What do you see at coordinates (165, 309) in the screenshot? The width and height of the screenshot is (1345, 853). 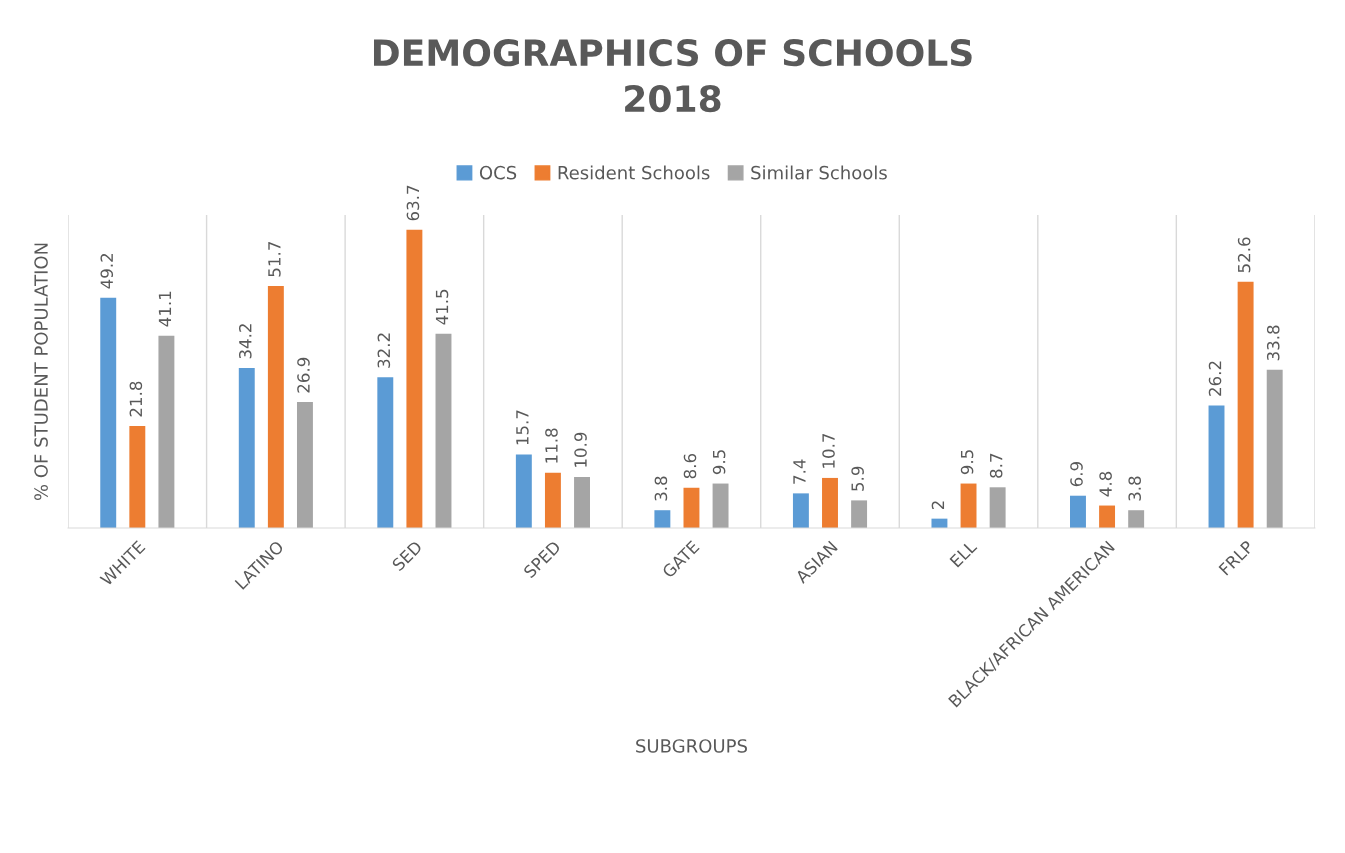 I see `data-label: 41.1` at bounding box center [165, 309].